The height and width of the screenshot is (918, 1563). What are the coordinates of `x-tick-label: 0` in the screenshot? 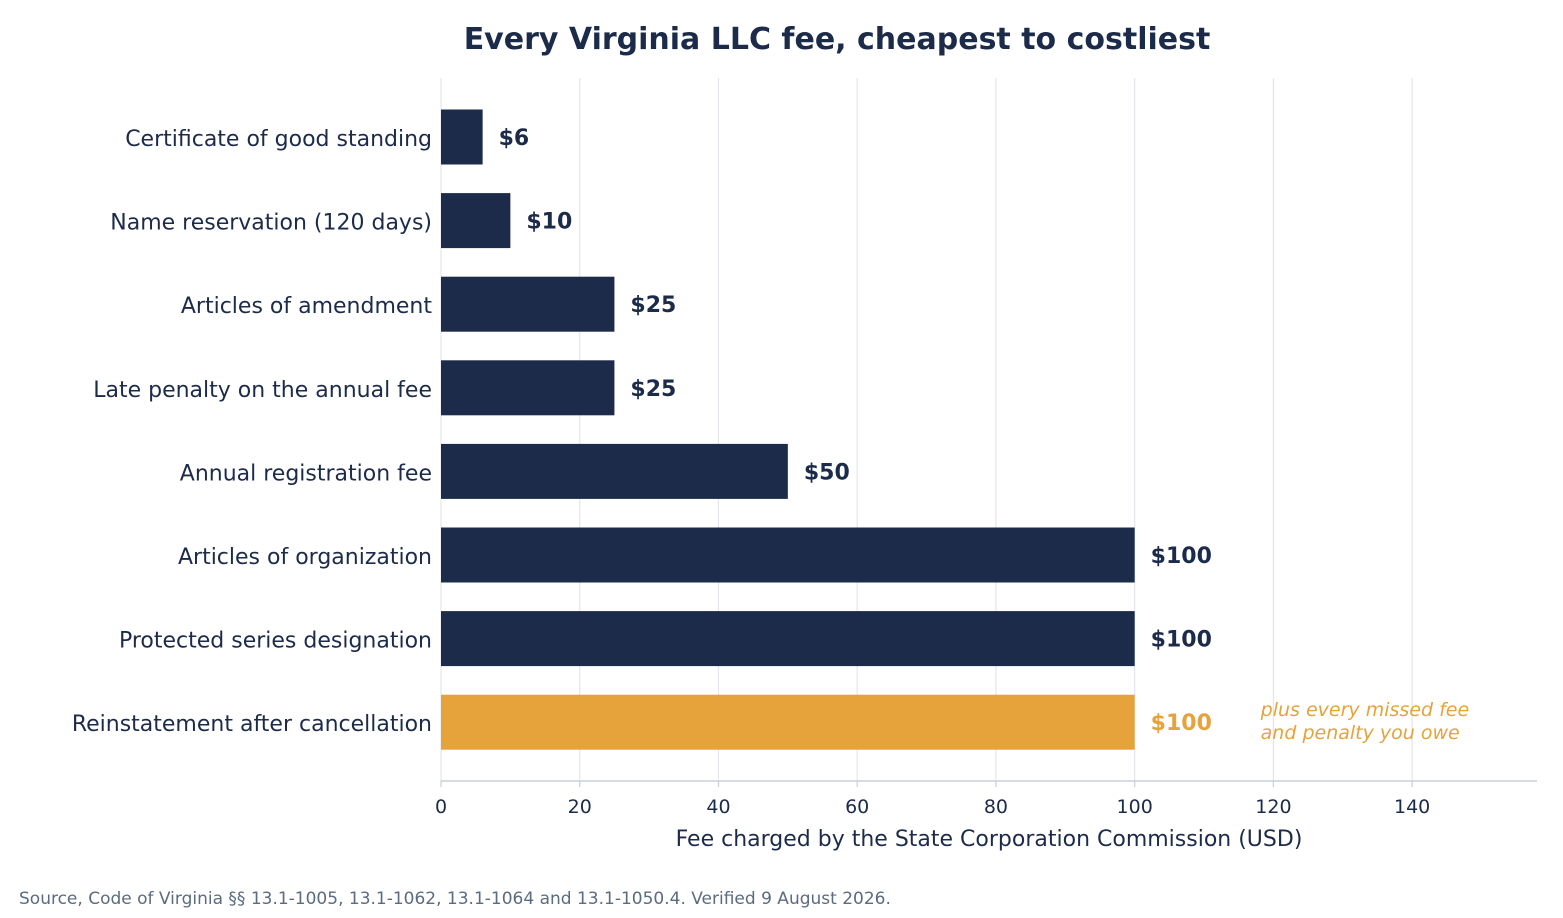 It's located at (441, 807).